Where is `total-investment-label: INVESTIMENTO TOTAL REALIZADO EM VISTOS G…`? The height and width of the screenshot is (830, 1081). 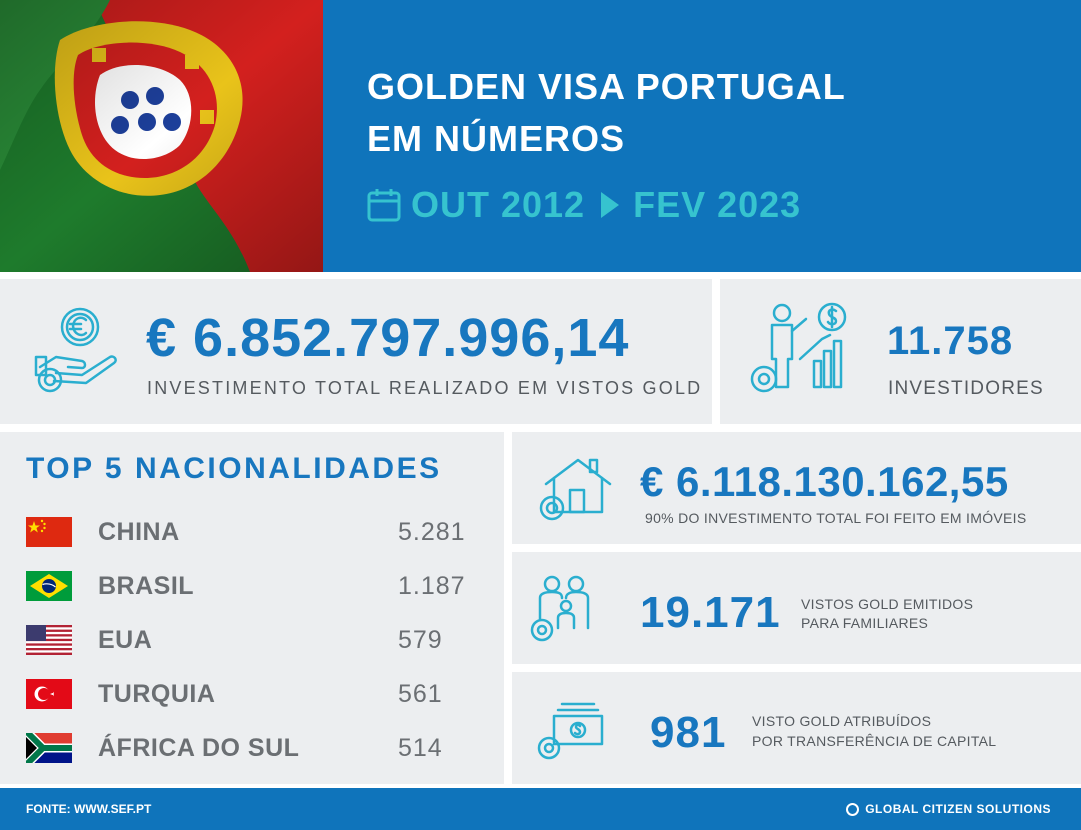
total-investment-label: INVESTIMENTO TOTAL REALIZADO EM VISTOS G… is located at coordinates (425, 388).